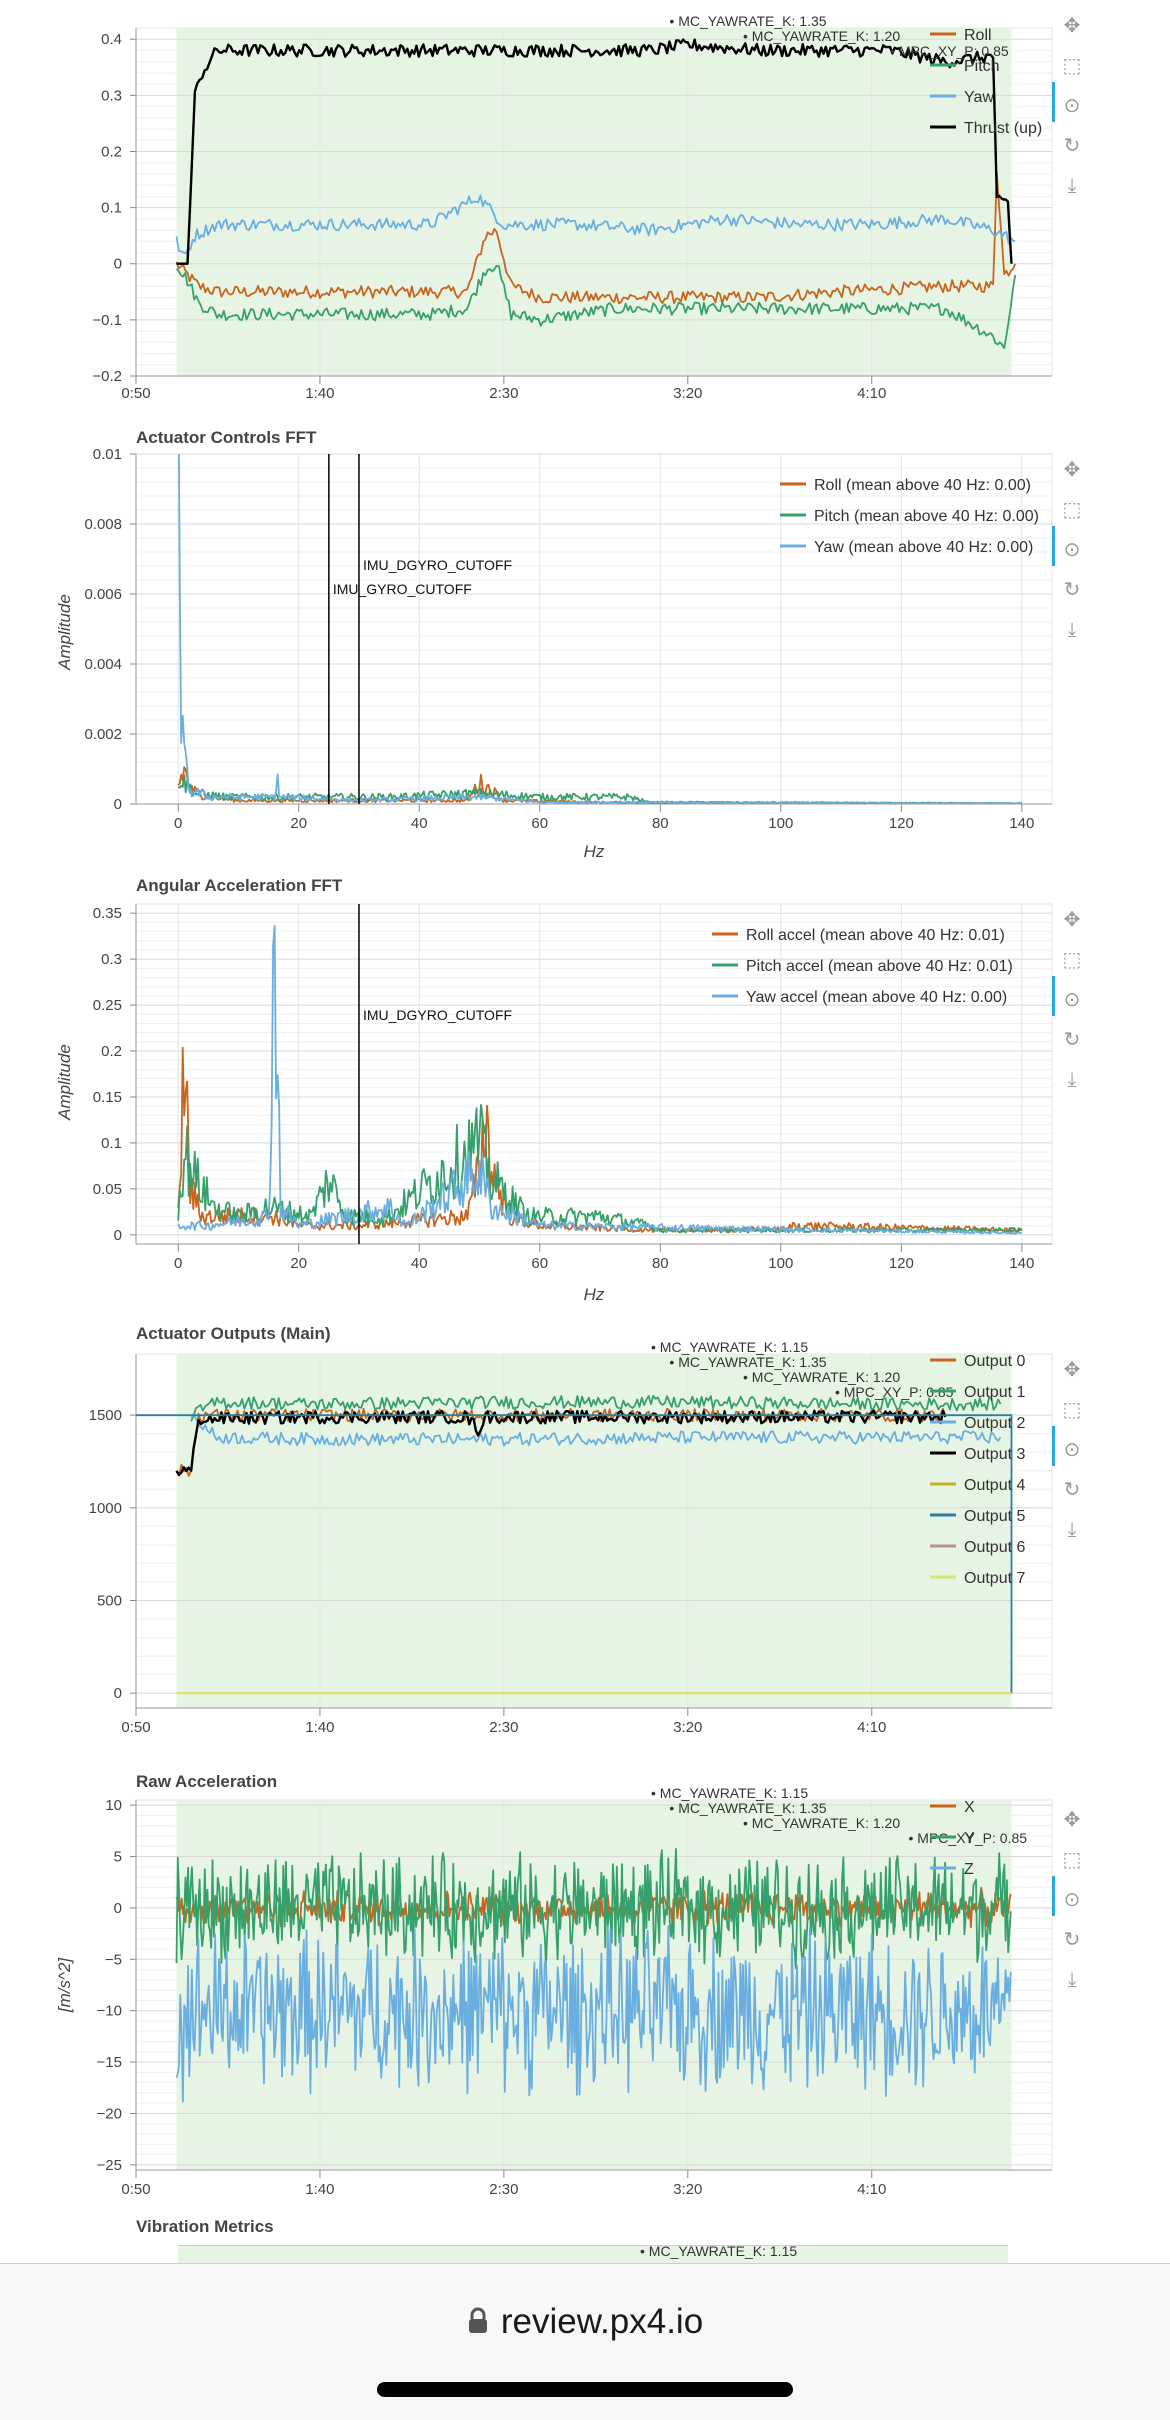 The image size is (1170, 2420). What do you see at coordinates (923, 547) in the screenshot?
I see `legend-label: Yaw (mean above 40 Hz: 0.00)` at bounding box center [923, 547].